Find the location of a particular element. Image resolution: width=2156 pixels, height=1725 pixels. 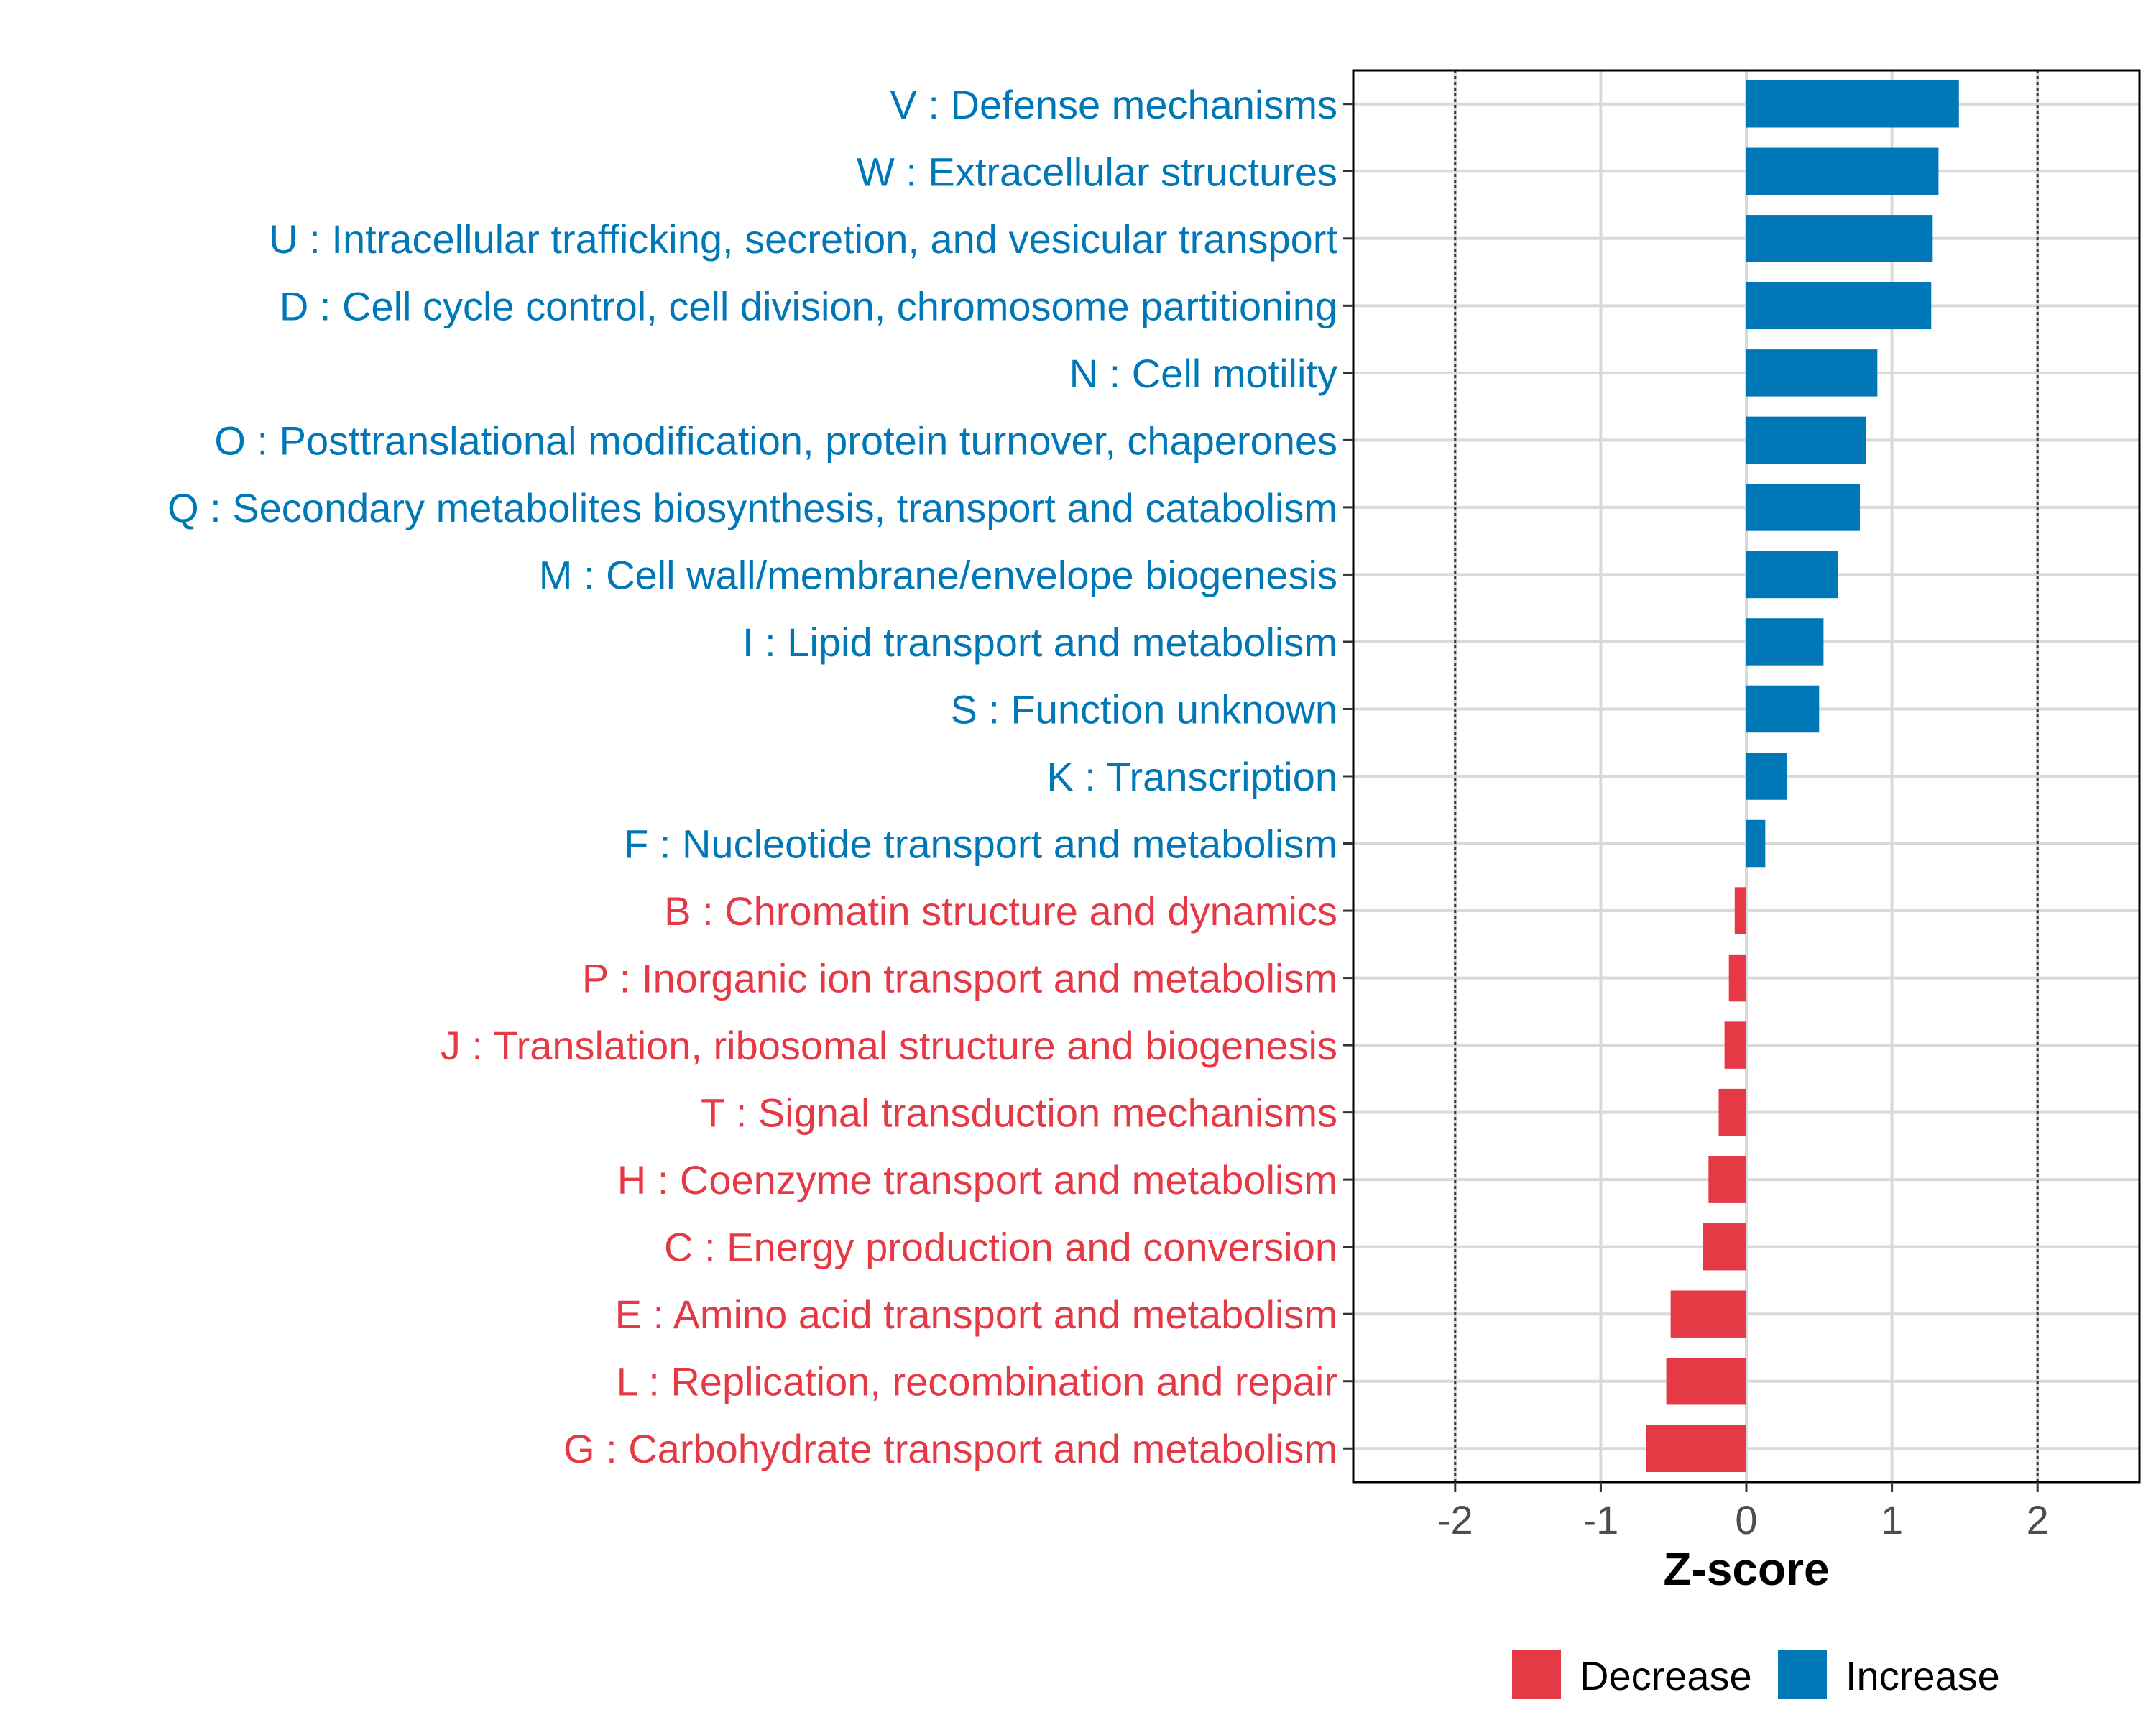

bars is located at coordinates (1803, 776).